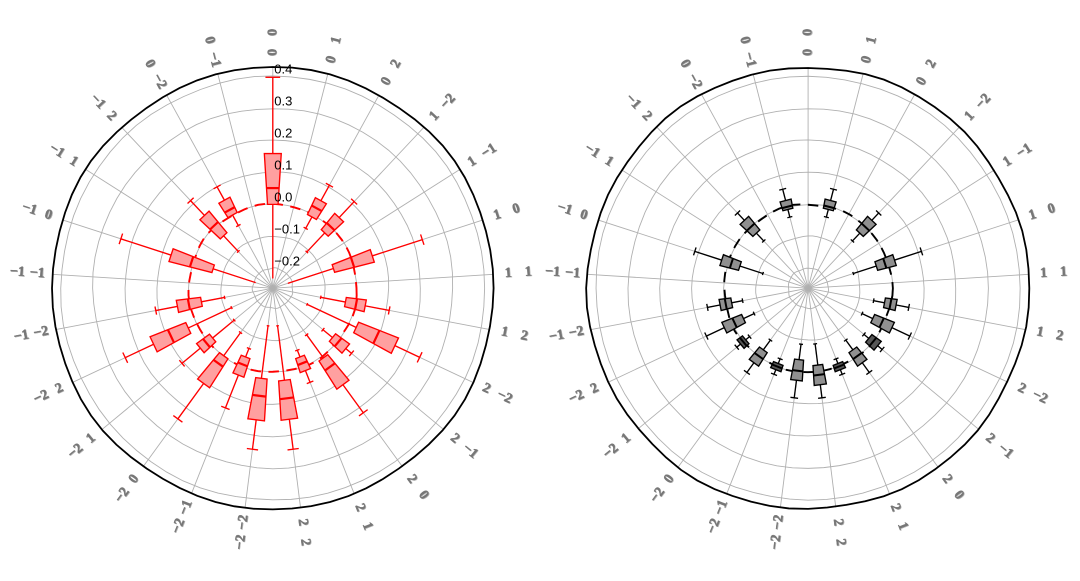 The height and width of the screenshot is (581, 1080). Describe the element at coordinates (283, 165) in the screenshot. I see `svg-text: 0.1` at that location.